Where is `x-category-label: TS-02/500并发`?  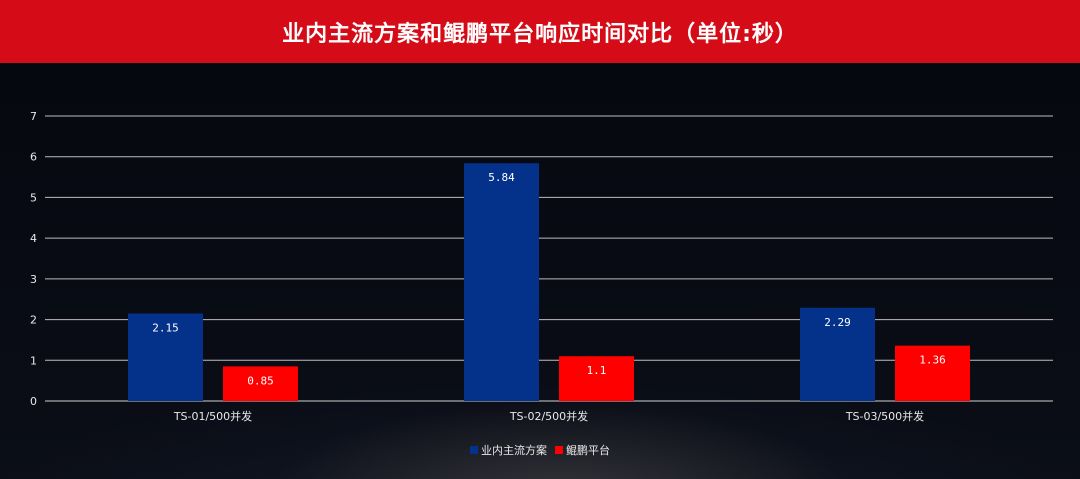
x-category-label: TS-02/500并发 is located at coordinates (548, 416).